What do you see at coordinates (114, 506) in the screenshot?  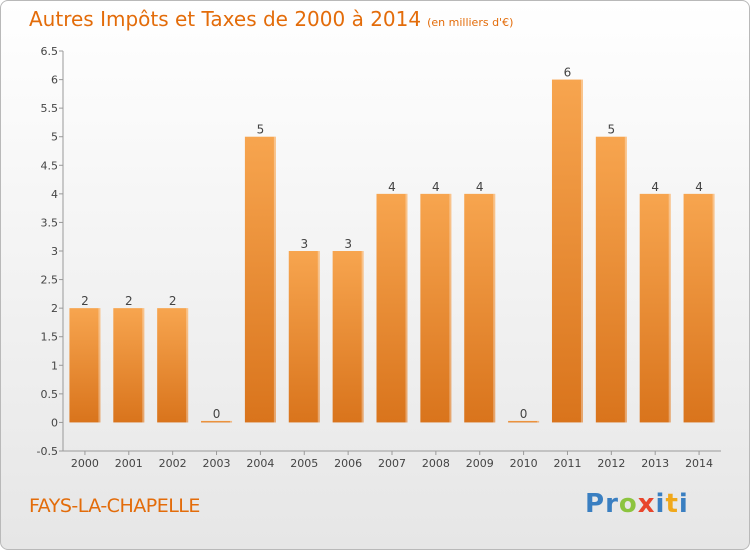 I see `town-name: FAYS-LA-CHAPELLE` at bounding box center [114, 506].